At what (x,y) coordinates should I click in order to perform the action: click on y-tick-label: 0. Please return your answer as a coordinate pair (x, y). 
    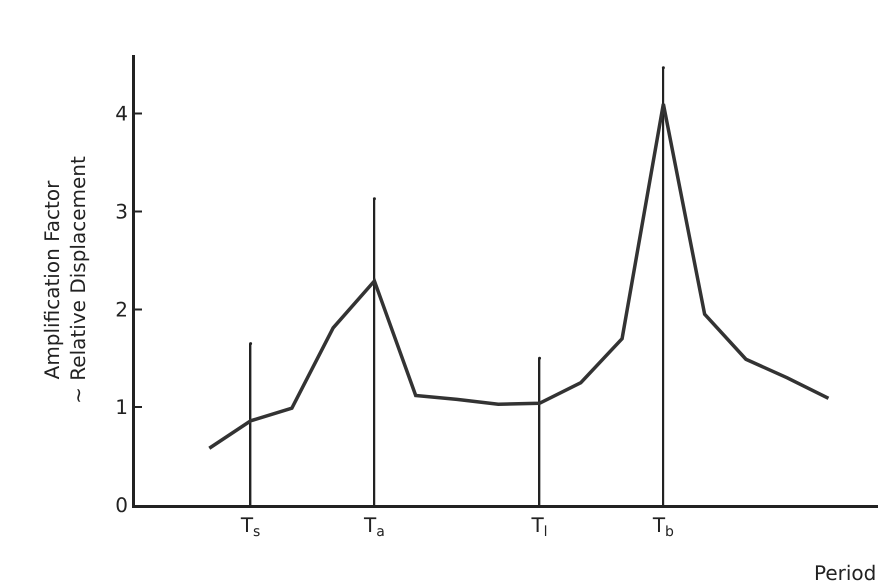
    Looking at the image, I should click on (121, 505).